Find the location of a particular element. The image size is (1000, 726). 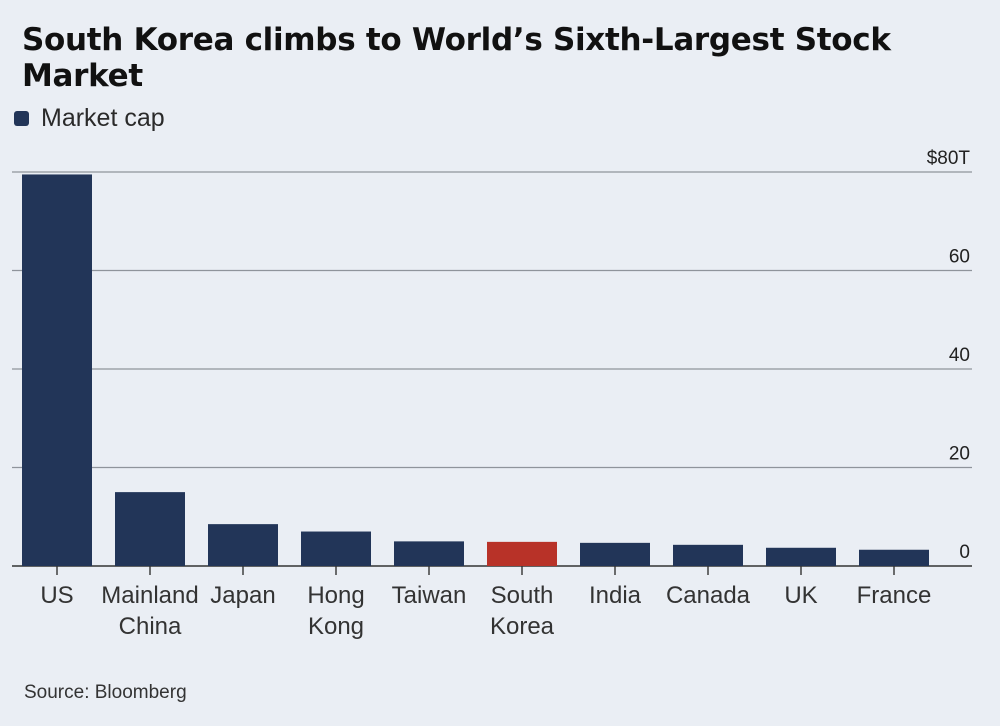

bar-japan is located at coordinates (243, 545).